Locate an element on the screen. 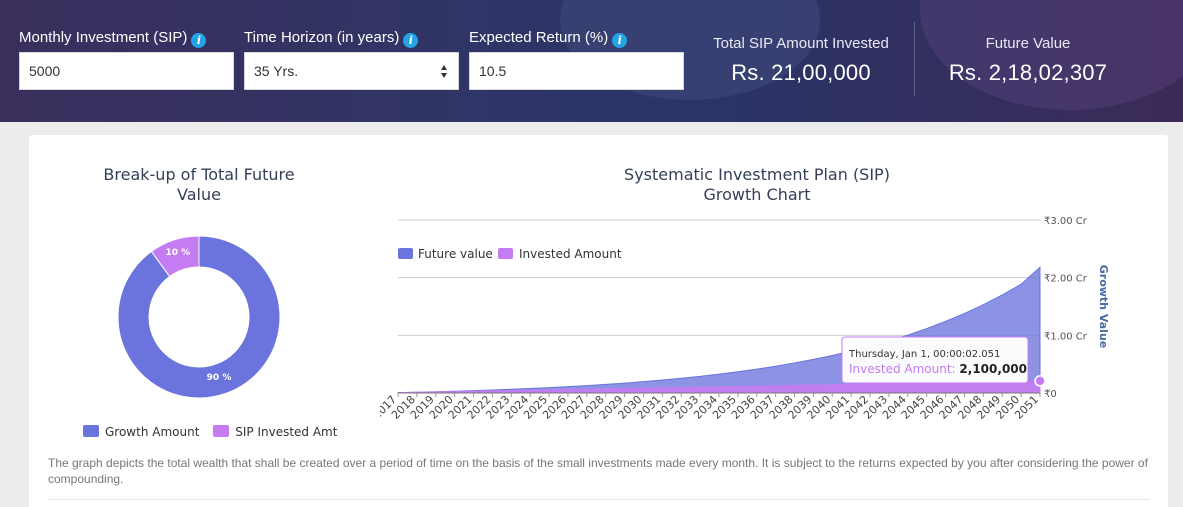 The image size is (1183, 507). growth-chart-legend: Future value Invested Amount is located at coordinates (510, 254).